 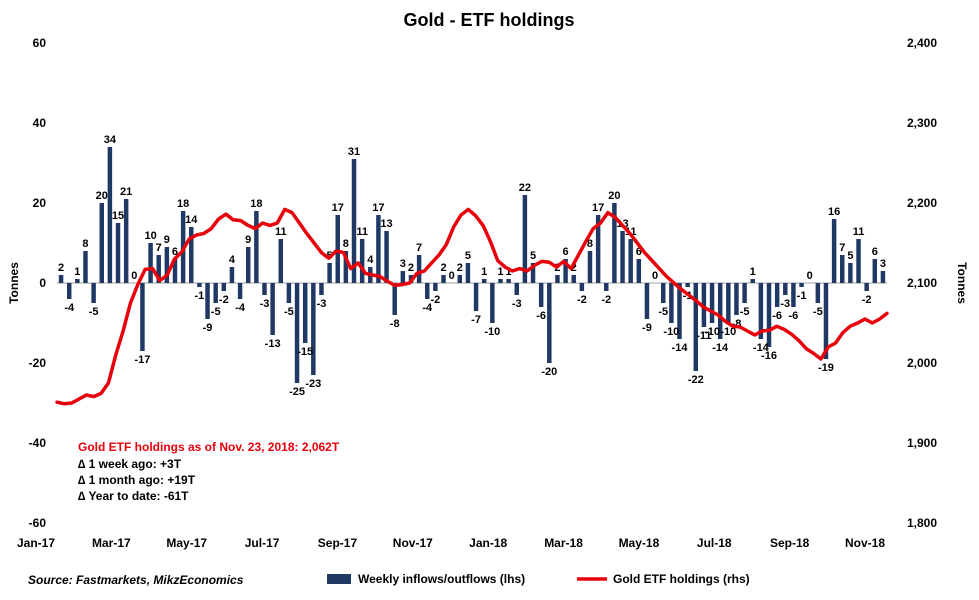 What do you see at coordinates (549, 372) in the screenshot?
I see `bar-value-label: -20` at bounding box center [549, 372].